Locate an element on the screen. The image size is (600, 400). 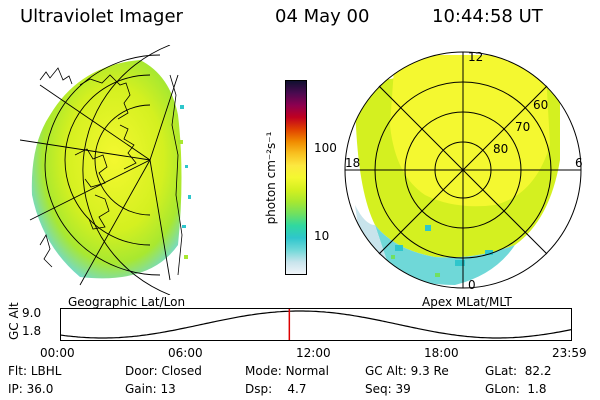
door-field: Door: Closed is located at coordinates (163, 371).